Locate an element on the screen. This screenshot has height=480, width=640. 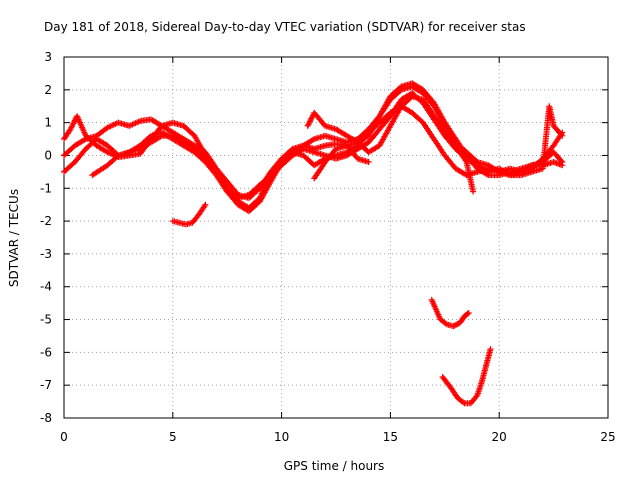
y-tick-label: -7 is located at coordinates (46, 385).